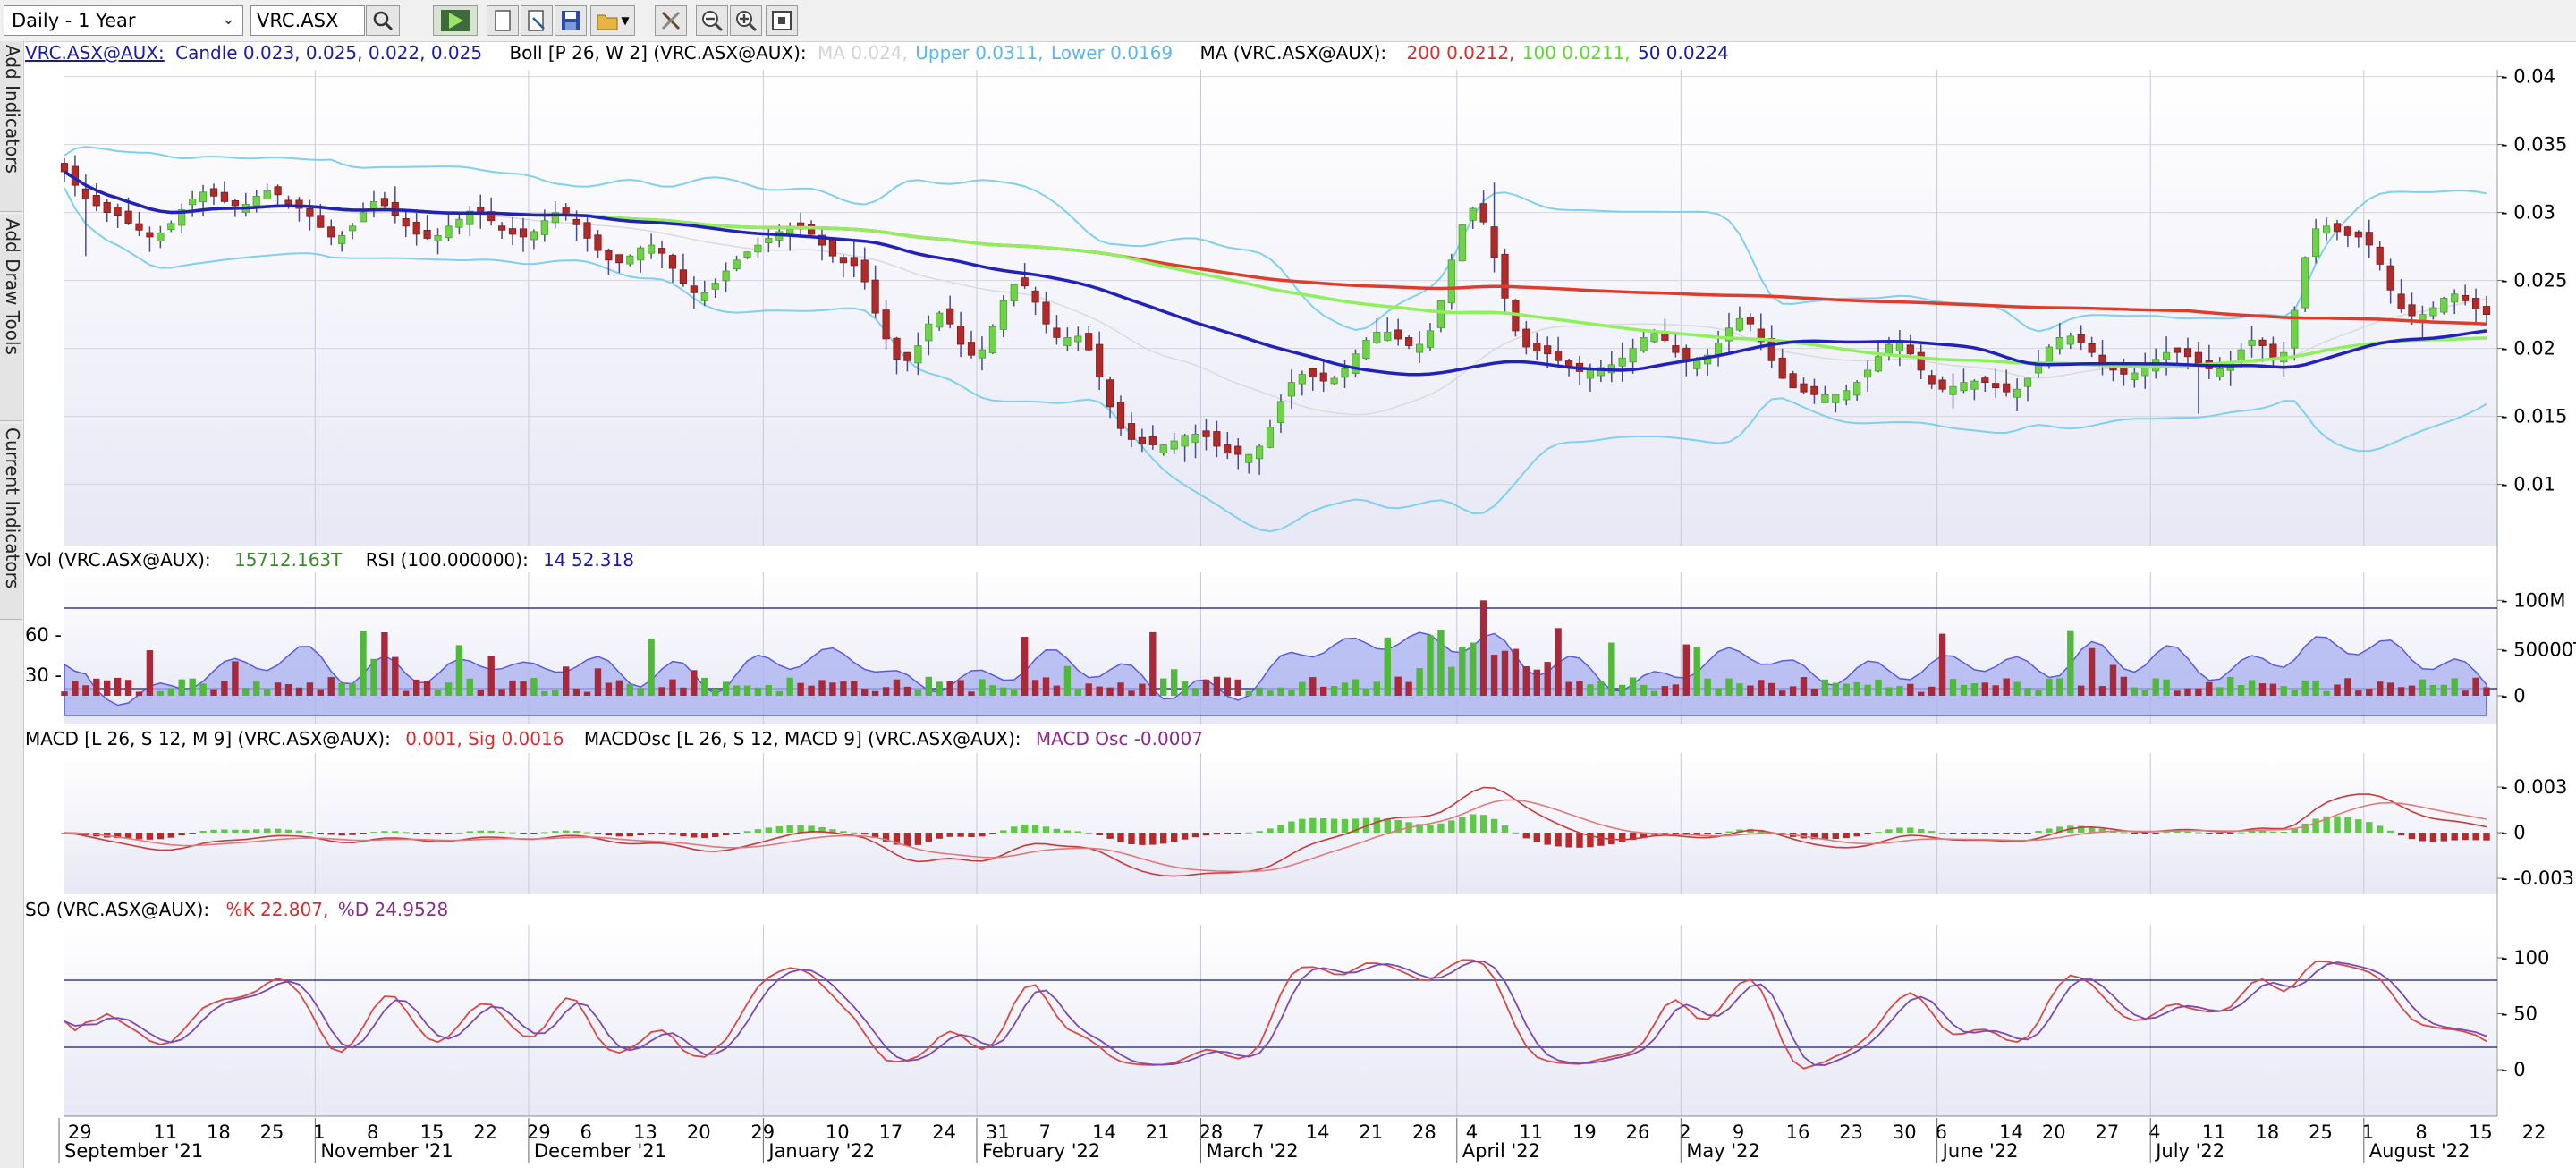  What do you see at coordinates (2525, 958) in the screenshot?
I see `so-tick-label: - 100` at bounding box center [2525, 958].